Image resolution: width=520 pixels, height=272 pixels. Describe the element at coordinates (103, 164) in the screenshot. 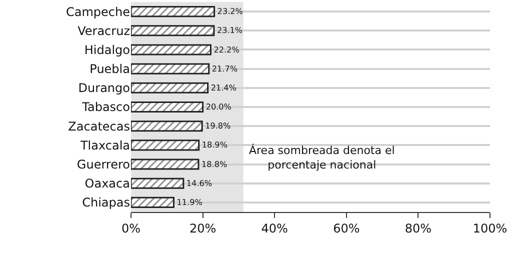

I see `y-tick-label: Guerrero` at that location.